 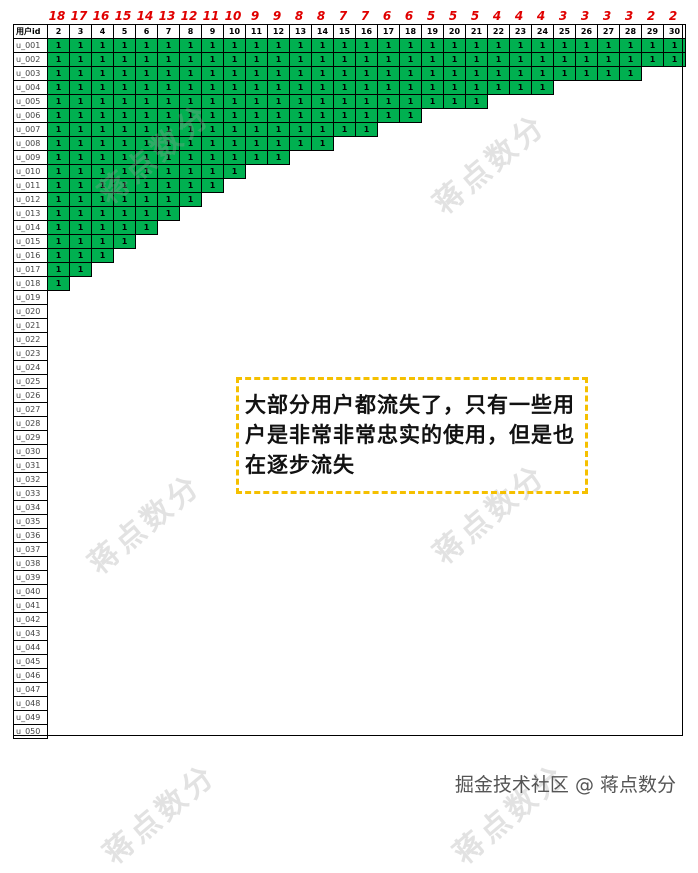 I want to click on user-id: u_042, so click(x=30, y=619).